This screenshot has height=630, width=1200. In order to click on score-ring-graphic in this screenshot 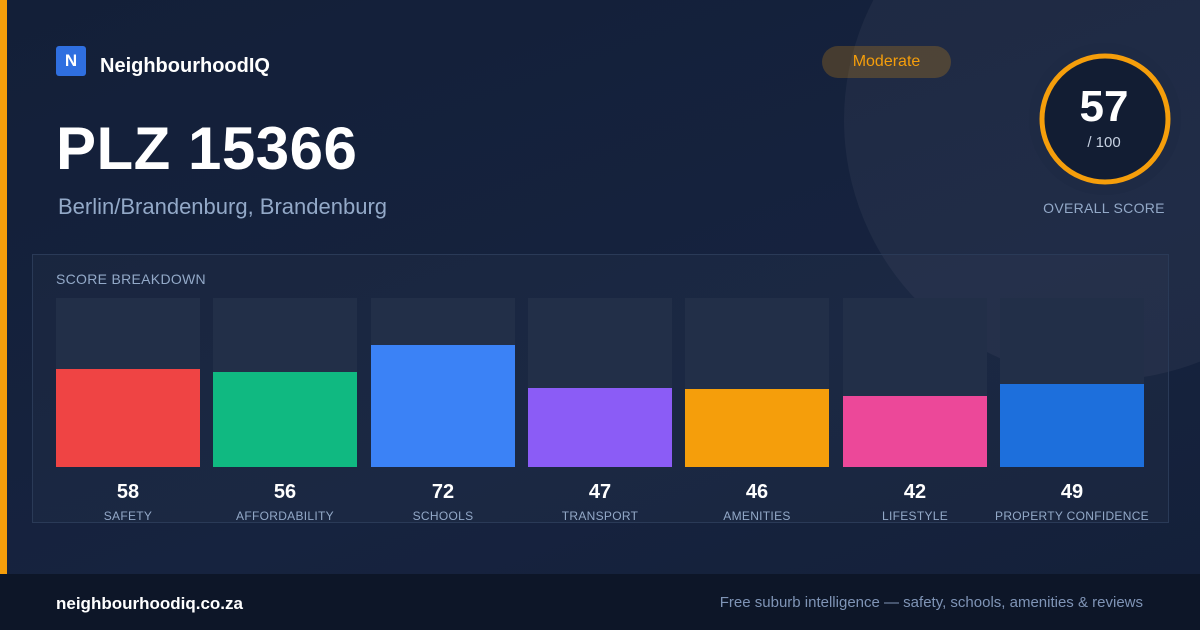, I will do `click(1105, 119)`.